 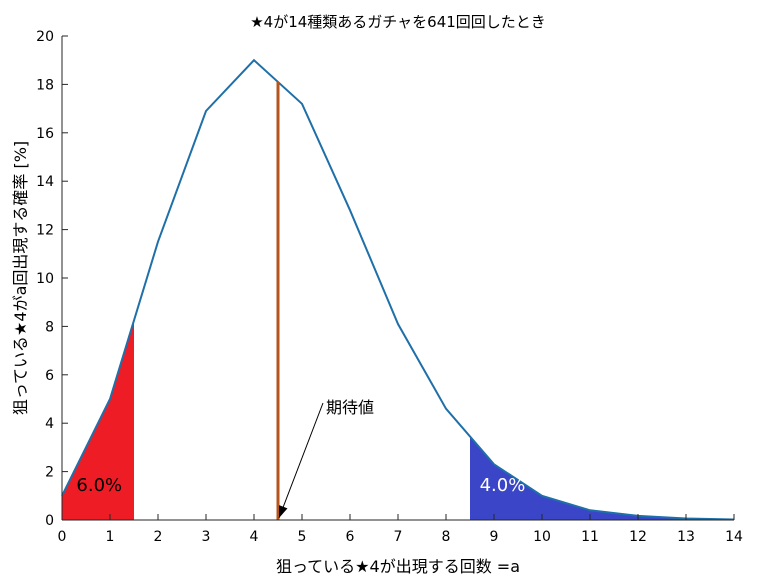 I want to click on y-ticks: 0 2 4 6 8 10 12 14 16 18 20, so click(x=52, y=279).